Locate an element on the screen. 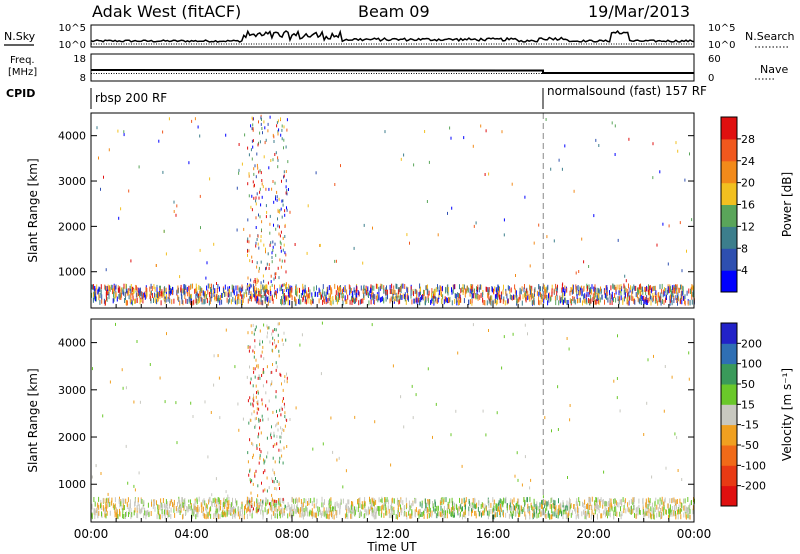 The image size is (800, 554). x-tick-label: 08:00 is located at coordinates (292, 534).